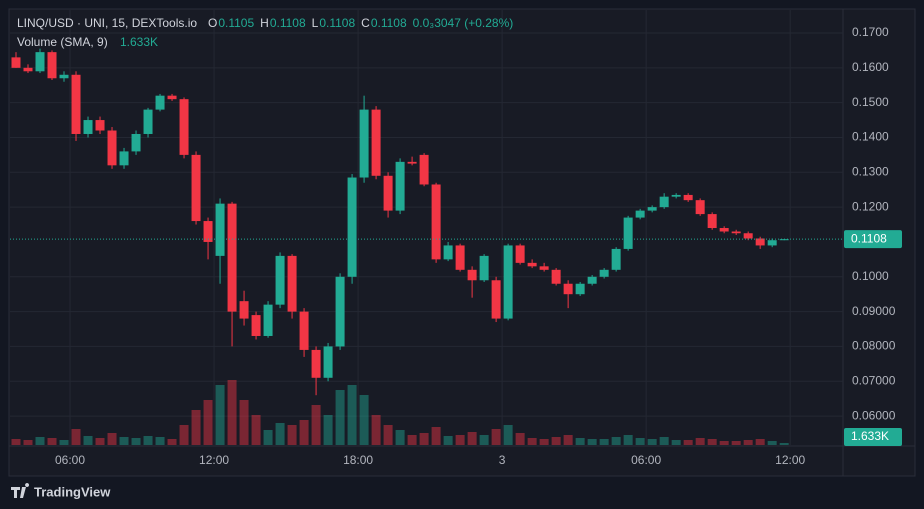  What do you see at coordinates (870, 206) in the screenshot?
I see `y-tick-label: 0.1200` at bounding box center [870, 206].